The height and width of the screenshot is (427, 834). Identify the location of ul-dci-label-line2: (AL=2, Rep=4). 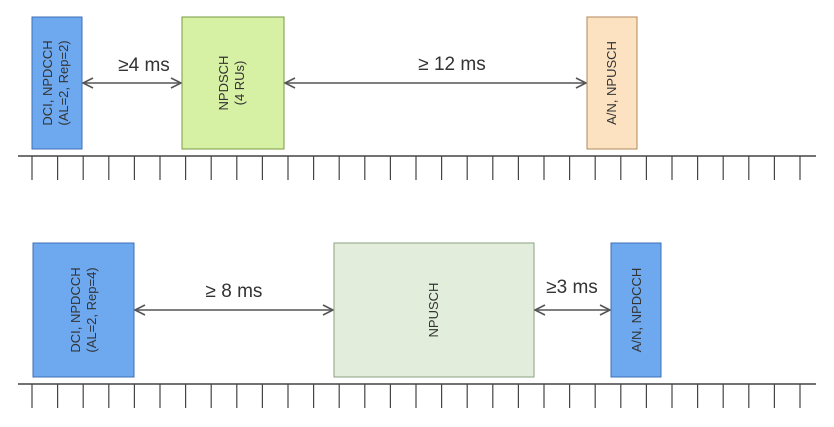
(91, 309).